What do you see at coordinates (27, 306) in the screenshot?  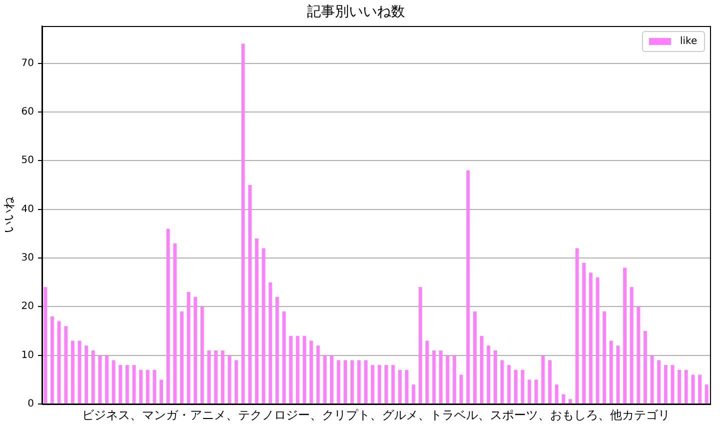 I see `y-tick-label: 20` at bounding box center [27, 306].